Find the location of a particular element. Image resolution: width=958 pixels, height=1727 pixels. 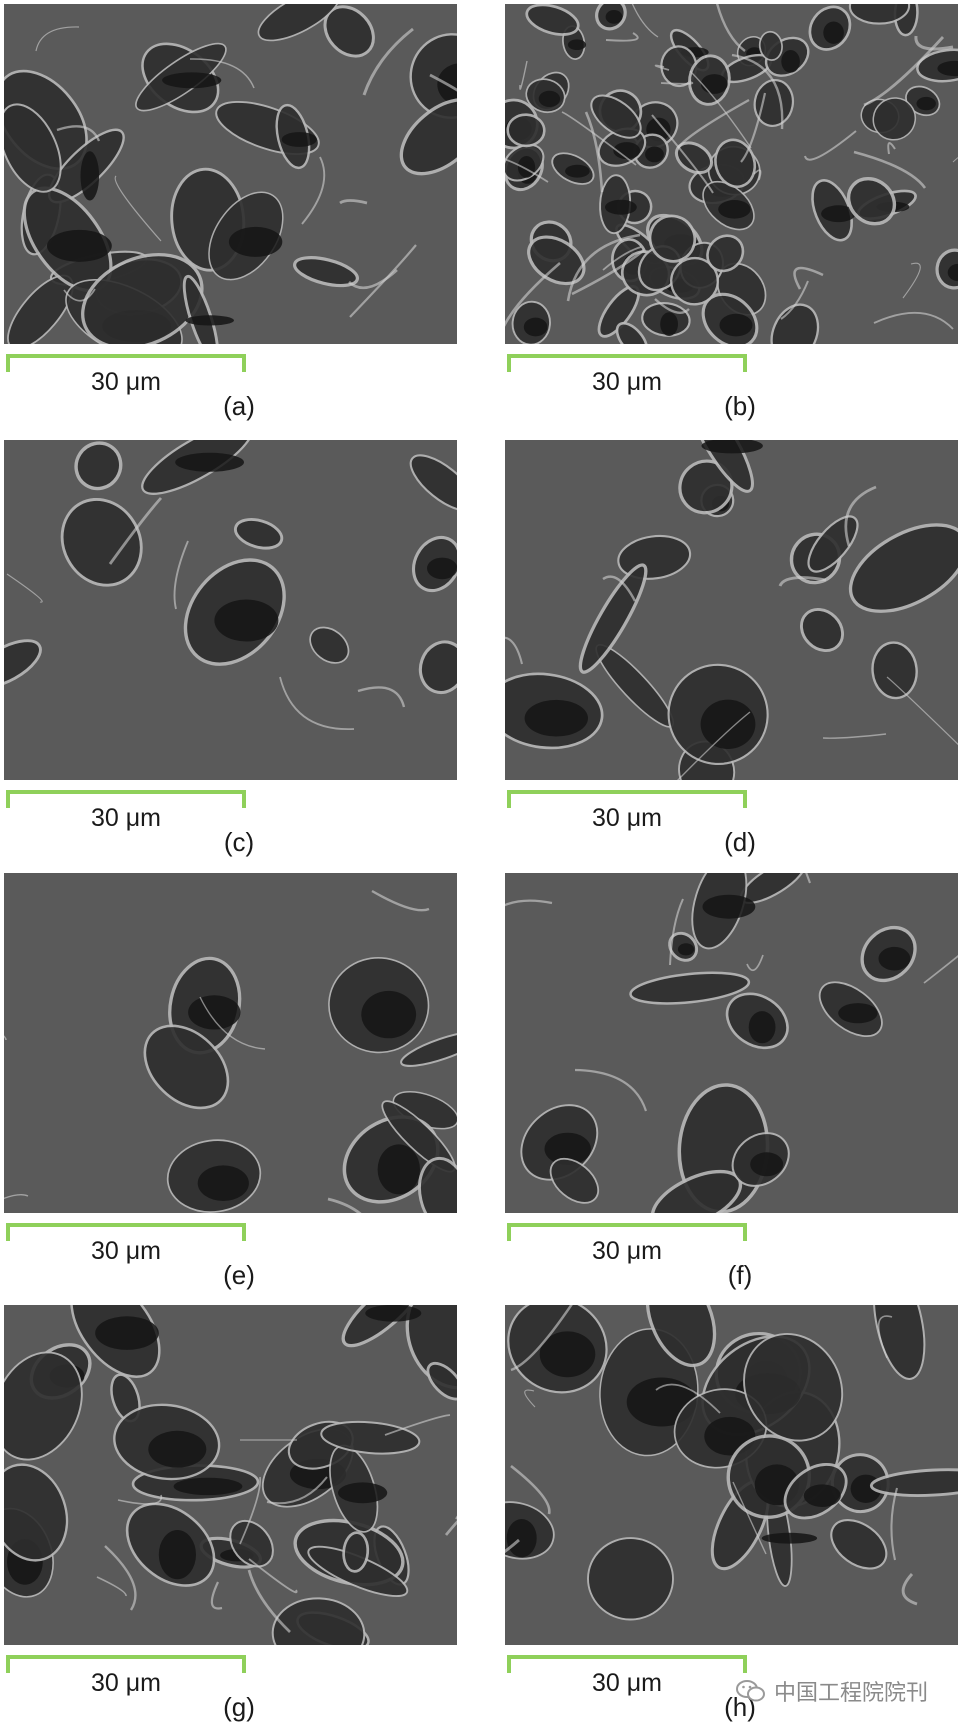

wechat-icon is located at coordinates (750, 1691).